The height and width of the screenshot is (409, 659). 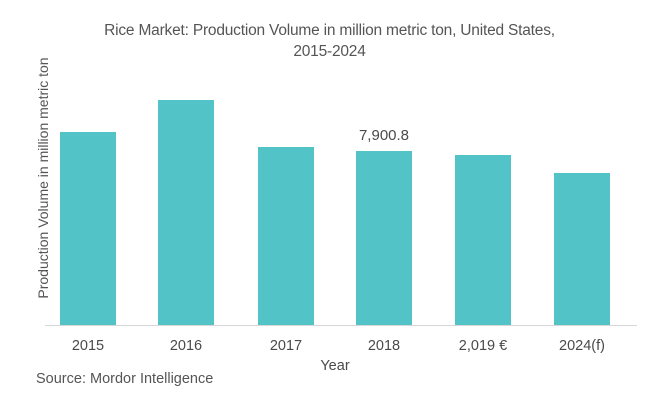 I want to click on x-tick-label: 2017, so click(x=286, y=346).